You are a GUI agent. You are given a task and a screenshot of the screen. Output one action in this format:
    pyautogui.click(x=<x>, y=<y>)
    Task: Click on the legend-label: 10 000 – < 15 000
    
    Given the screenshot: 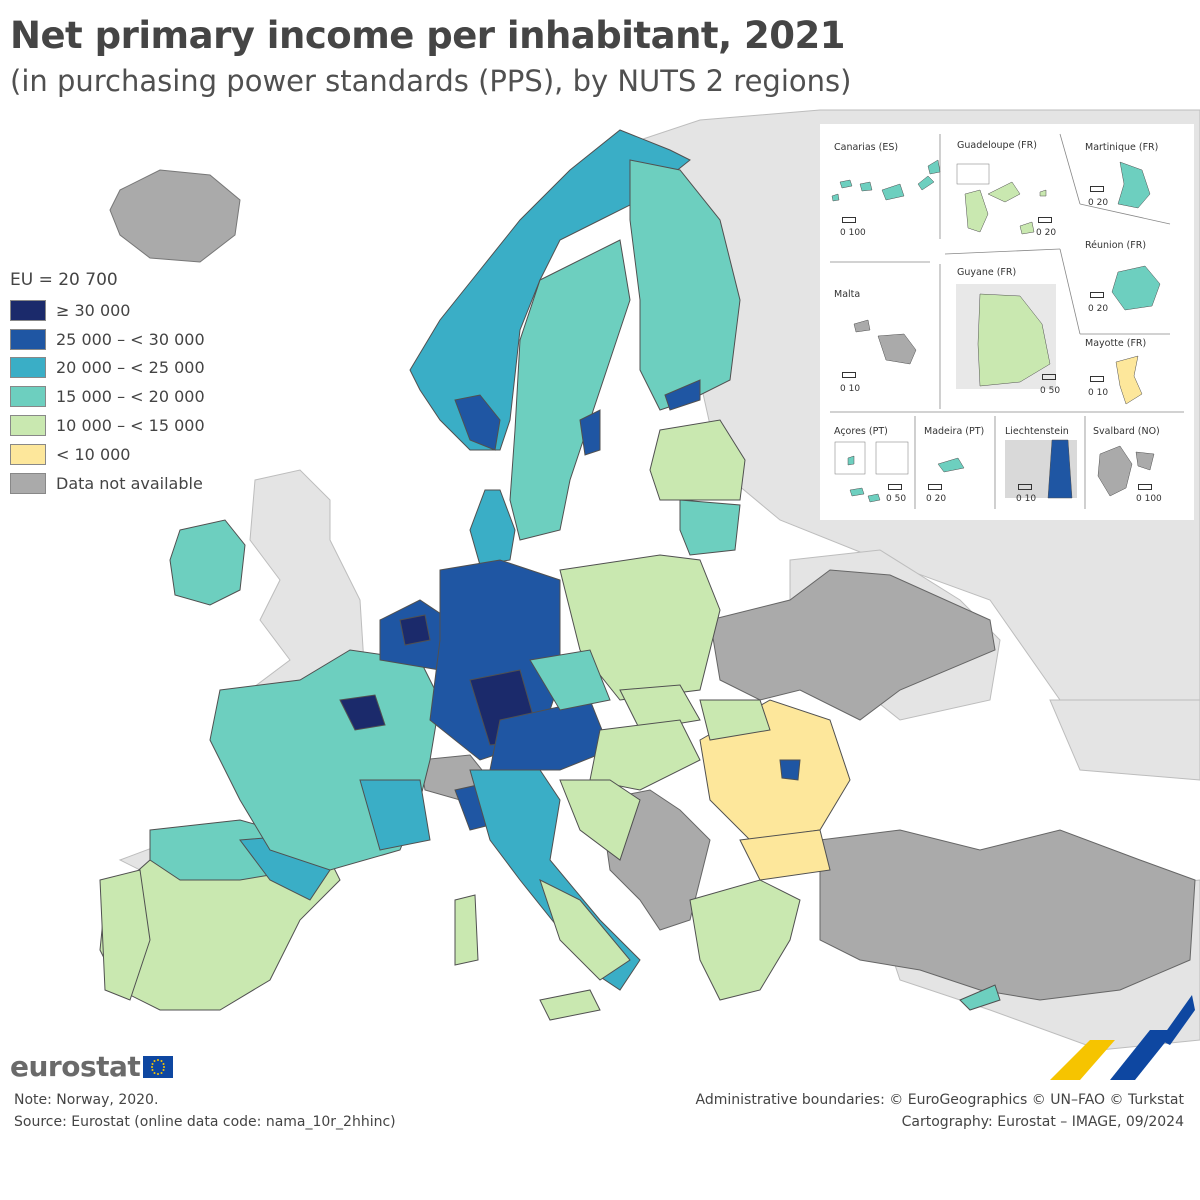 What is the action you would take?
    pyautogui.click(x=130, y=426)
    